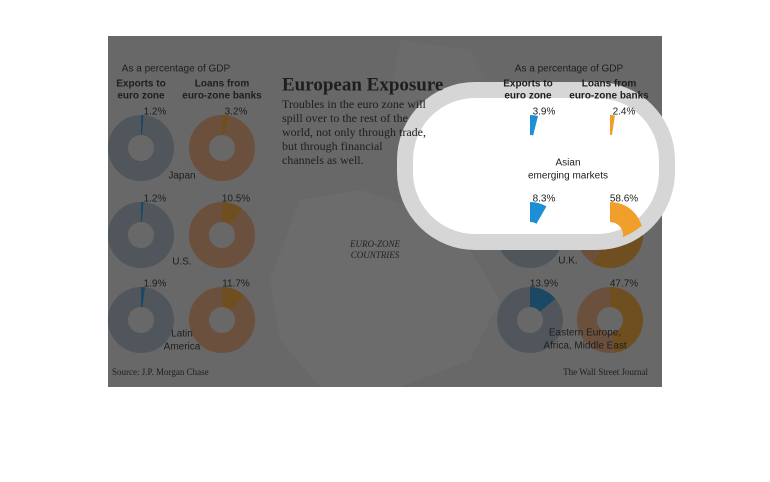 This screenshot has height=482, width=770. What do you see at coordinates (236, 284) in the screenshot?
I see `value-label: 11.7%` at bounding box center [236, 284].